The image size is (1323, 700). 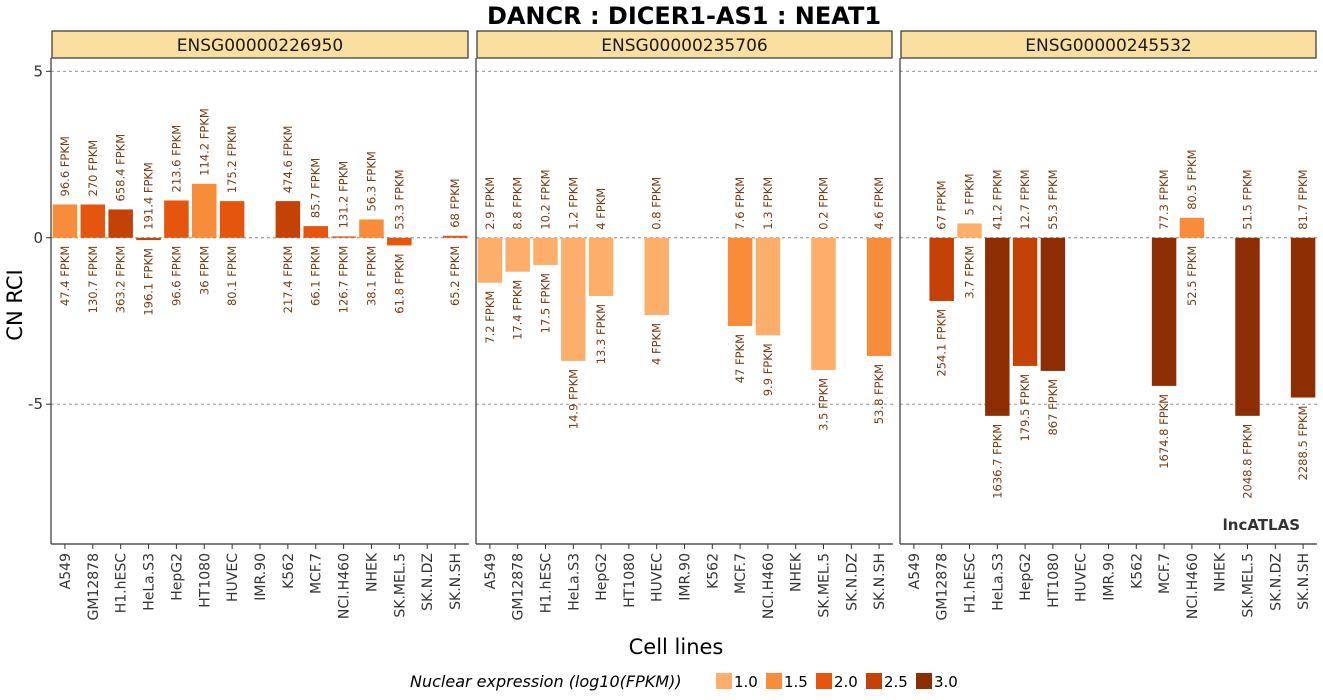 I want to click on value-label-bottom: 61.8 FPKM, so click(x=399, y=283).